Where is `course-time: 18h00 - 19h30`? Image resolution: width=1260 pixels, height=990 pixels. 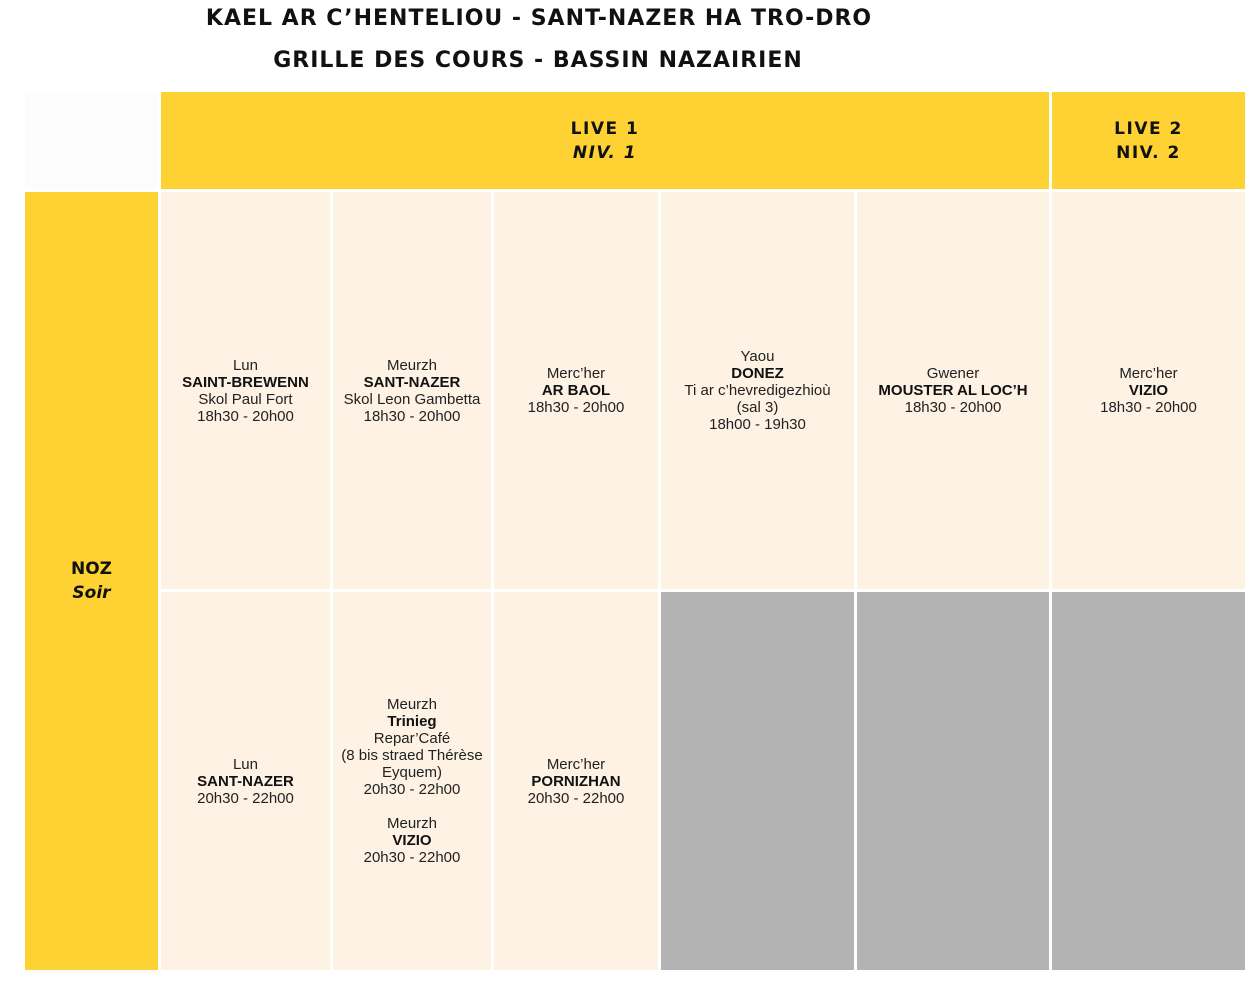
course-time: 18h00 - 19h30 is located at coordinates (757, 424).